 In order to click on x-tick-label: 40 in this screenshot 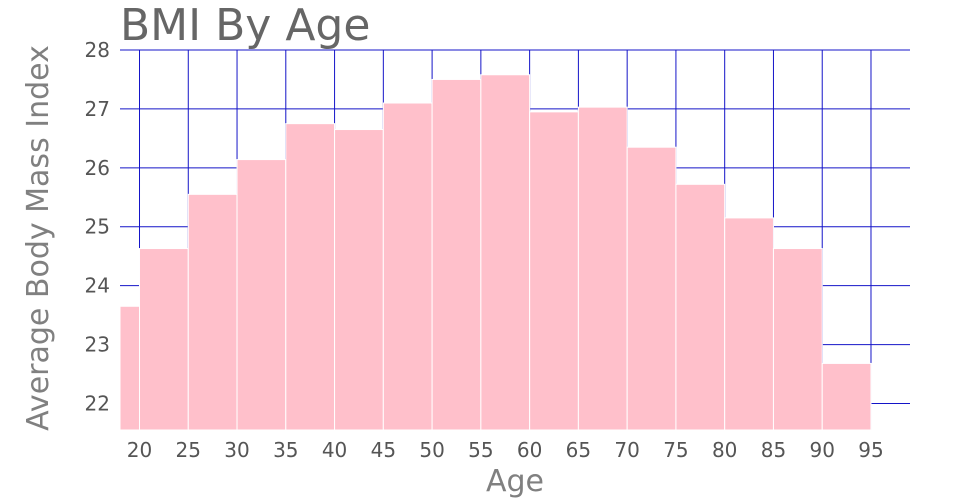, I will do `click(334, 450)`.